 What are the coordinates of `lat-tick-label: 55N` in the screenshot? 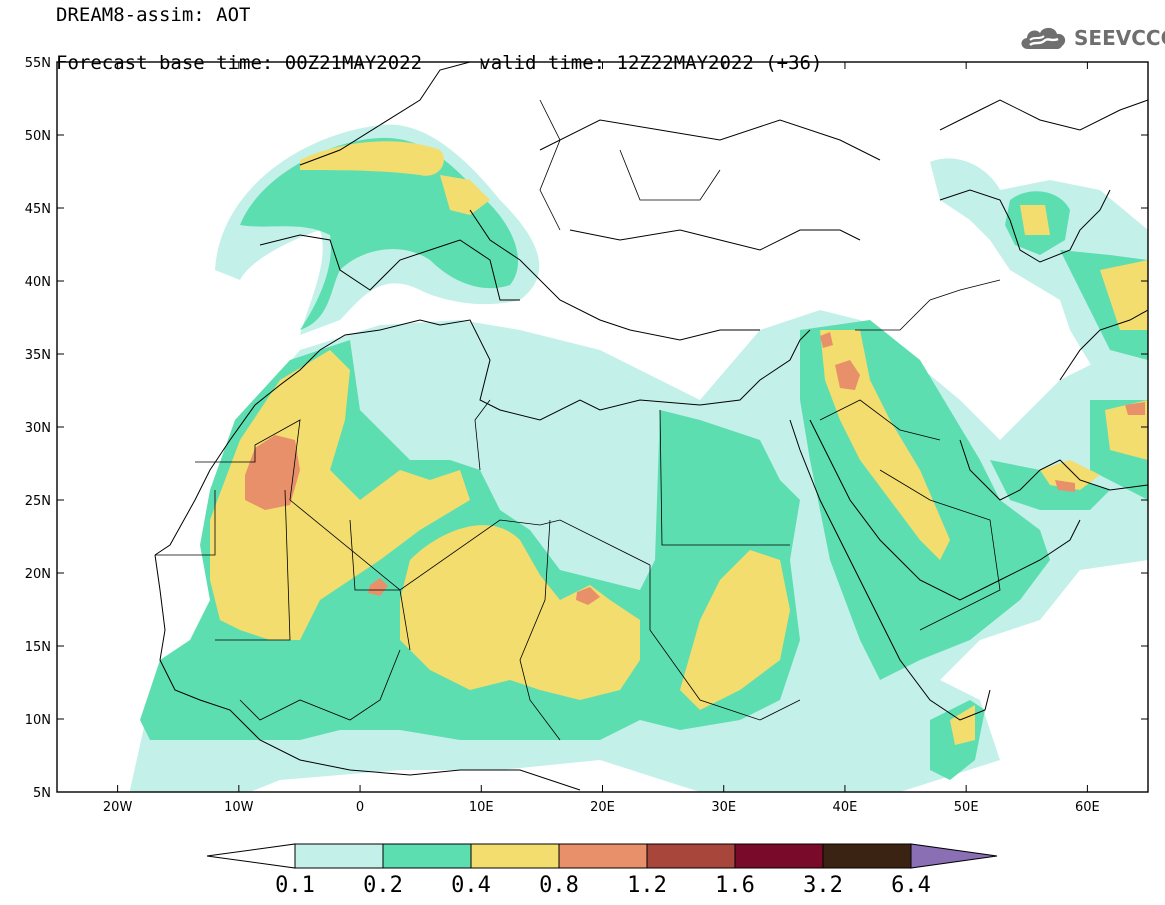 It's located at (38, 63).